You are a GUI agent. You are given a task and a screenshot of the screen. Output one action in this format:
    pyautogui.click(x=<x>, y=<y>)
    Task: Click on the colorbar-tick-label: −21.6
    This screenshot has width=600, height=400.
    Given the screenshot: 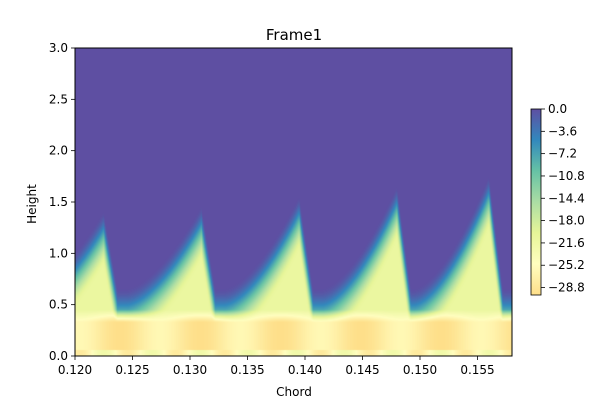 What is the action you would take?
    pyautogui.click(x=566, y=243)
    